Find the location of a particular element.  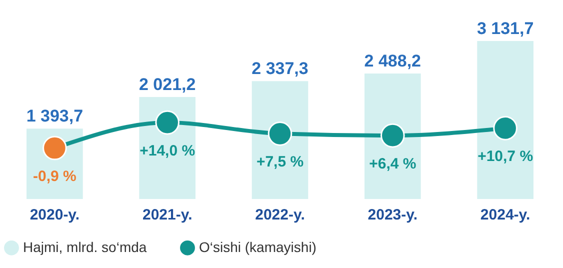

data-label: 2 337,3 is located at coordinates (280, 68).